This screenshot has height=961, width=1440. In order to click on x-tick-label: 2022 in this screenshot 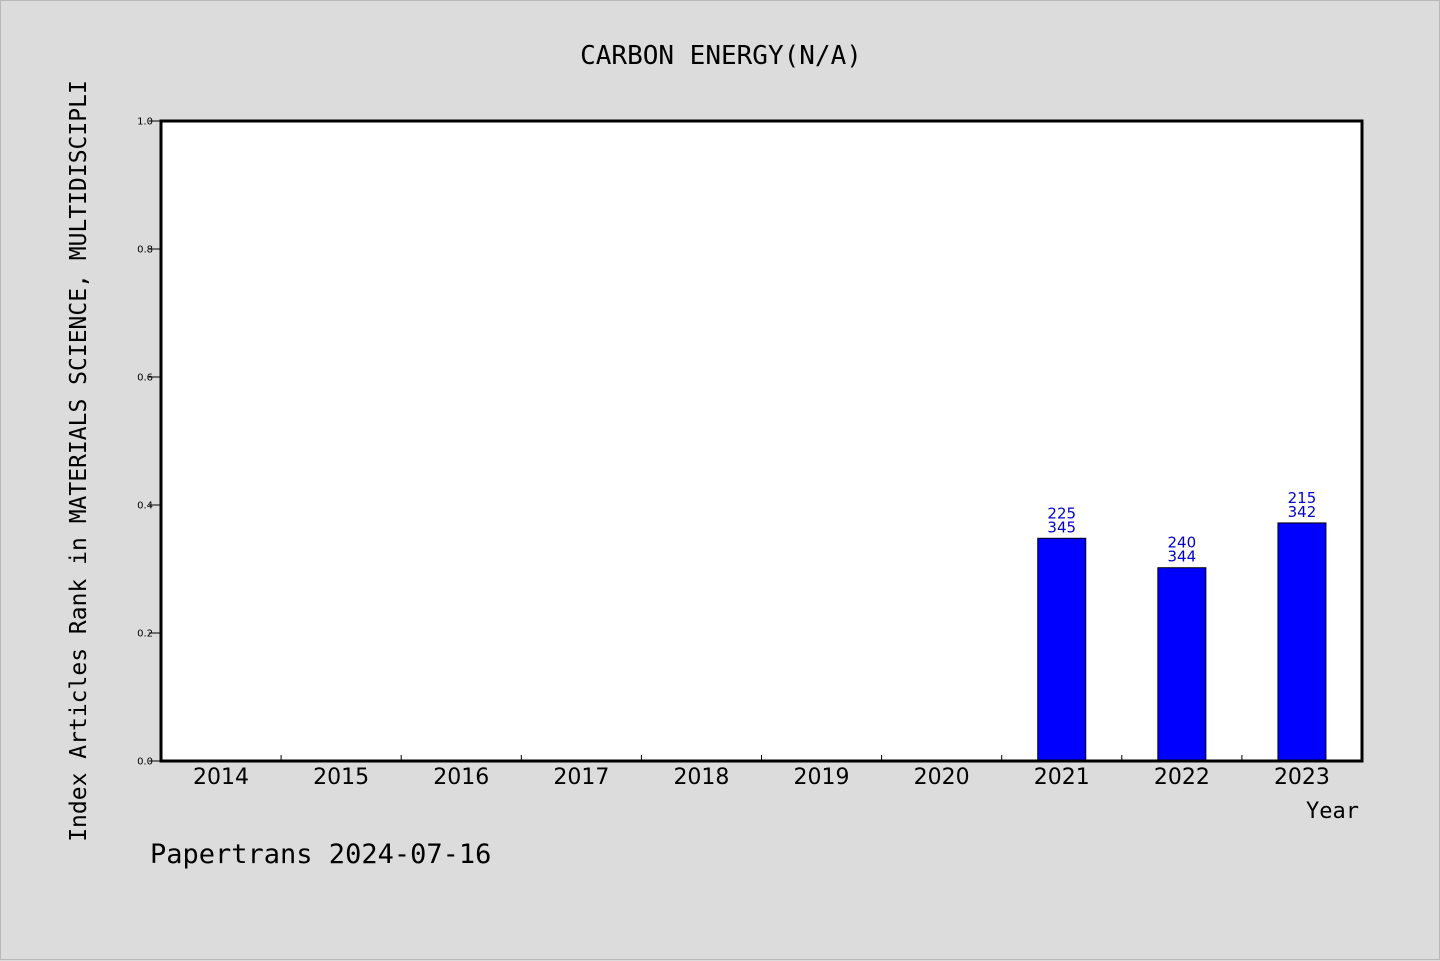, I will do `click(1182, 777)`.